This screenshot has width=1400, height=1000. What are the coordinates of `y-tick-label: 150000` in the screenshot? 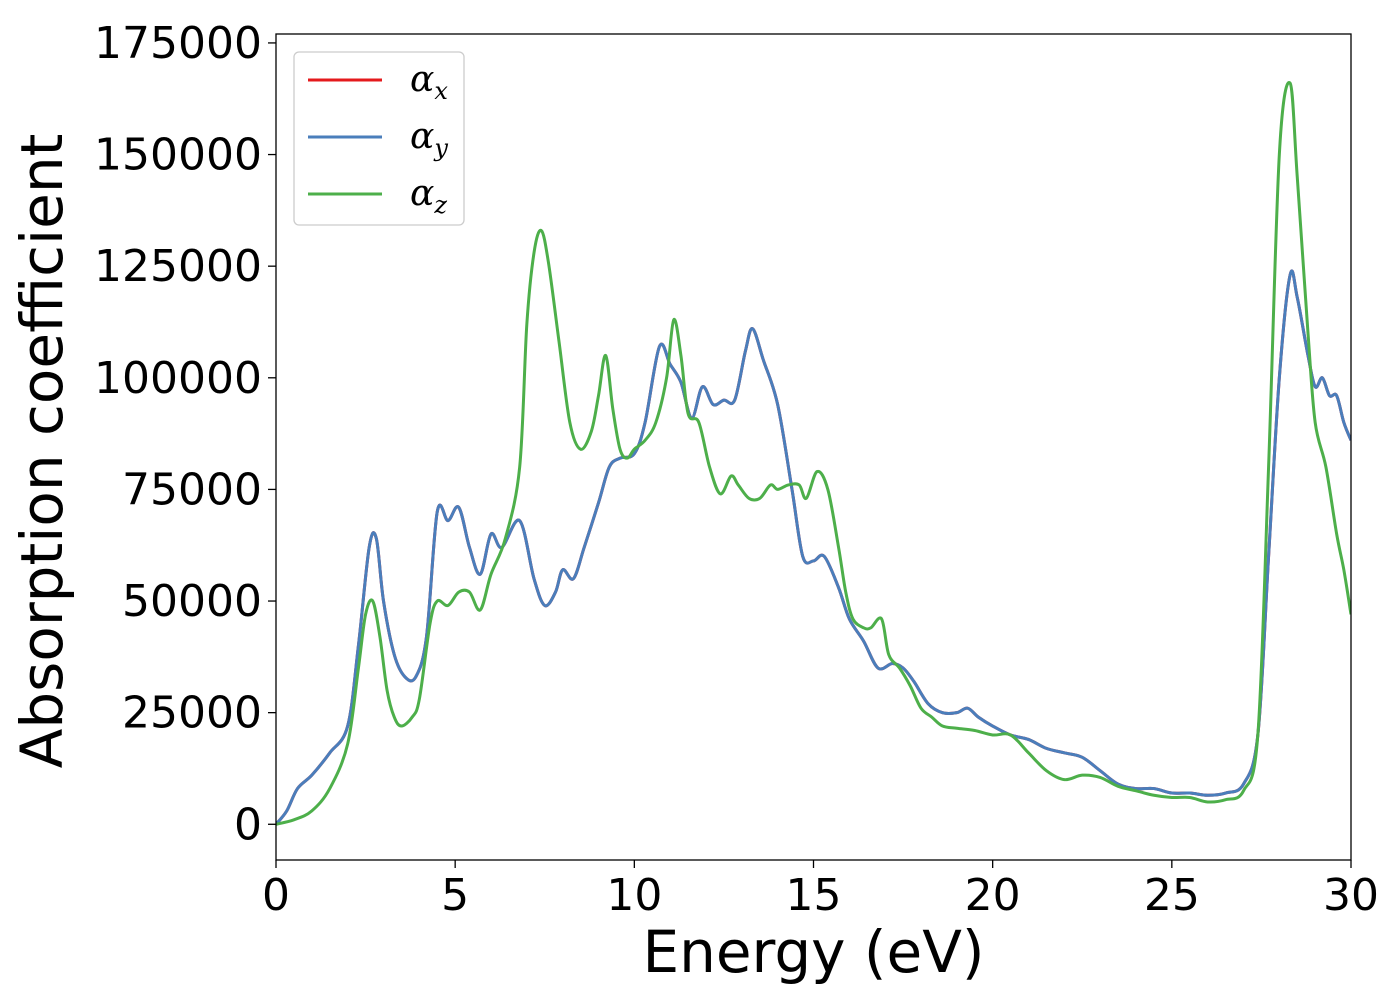 It's located at (178, 155).